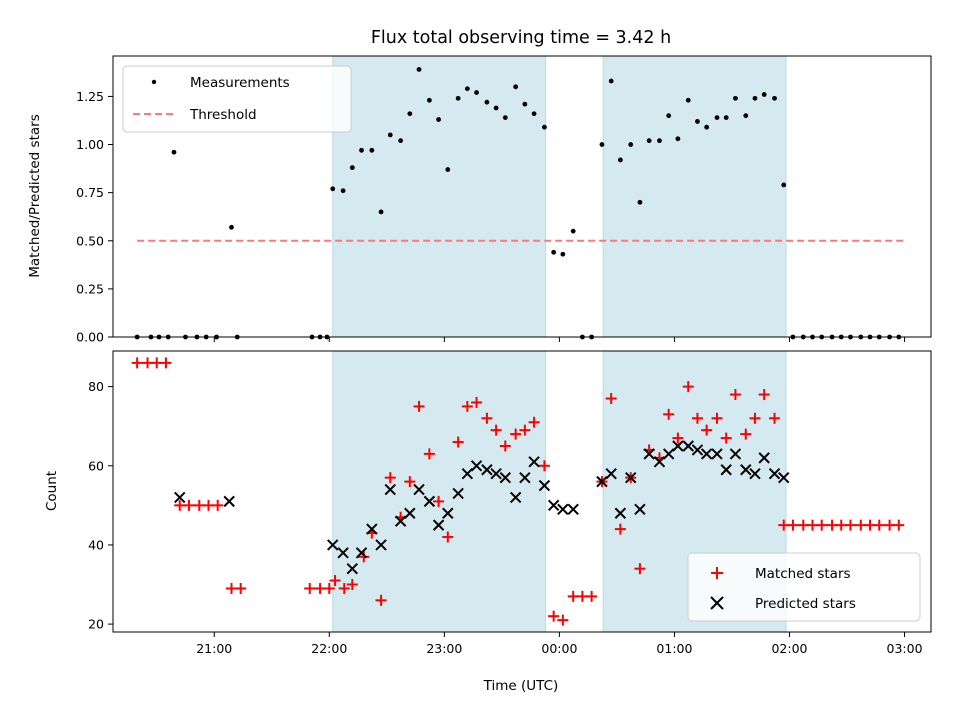 This screenshot has height=720, width=960. Describe the element at coordinates (717, 603) in the screenshot. I see `legend-predicted-marker` at that location.